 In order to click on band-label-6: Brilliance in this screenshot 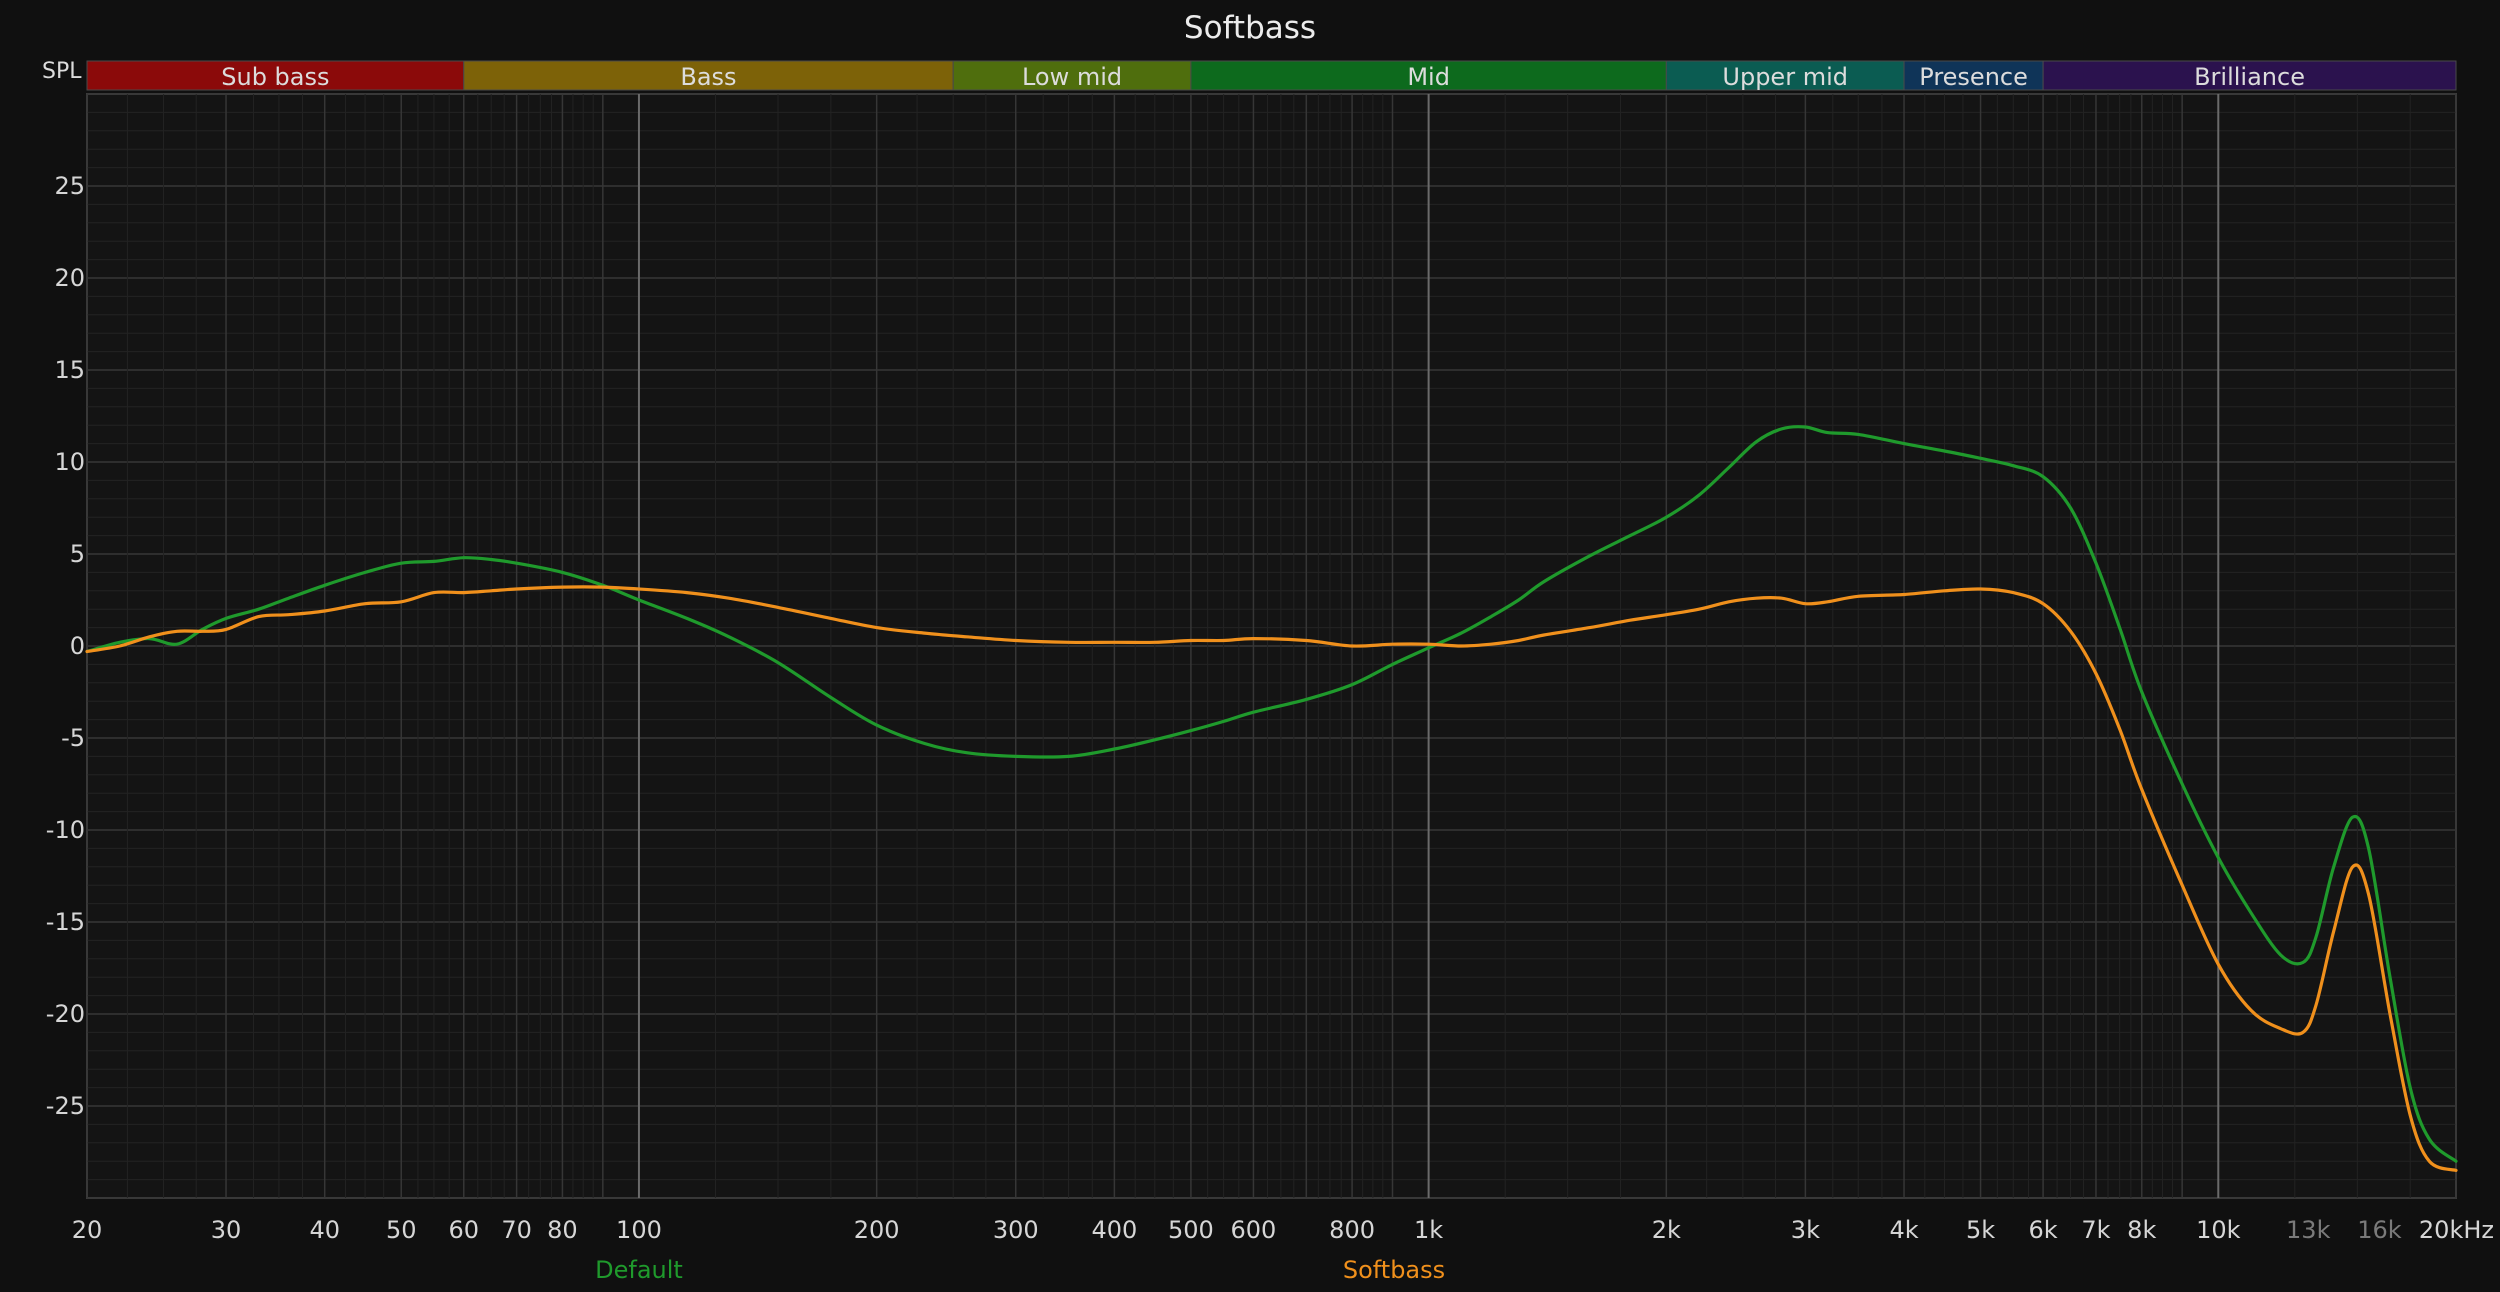, I will do `click(2249, 77)`.